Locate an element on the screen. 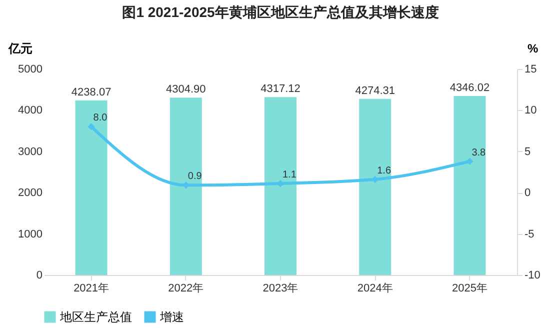 The width and height of the screenshot is (554, 329). data-label: 1.6 is located at coordinates (384, 170).